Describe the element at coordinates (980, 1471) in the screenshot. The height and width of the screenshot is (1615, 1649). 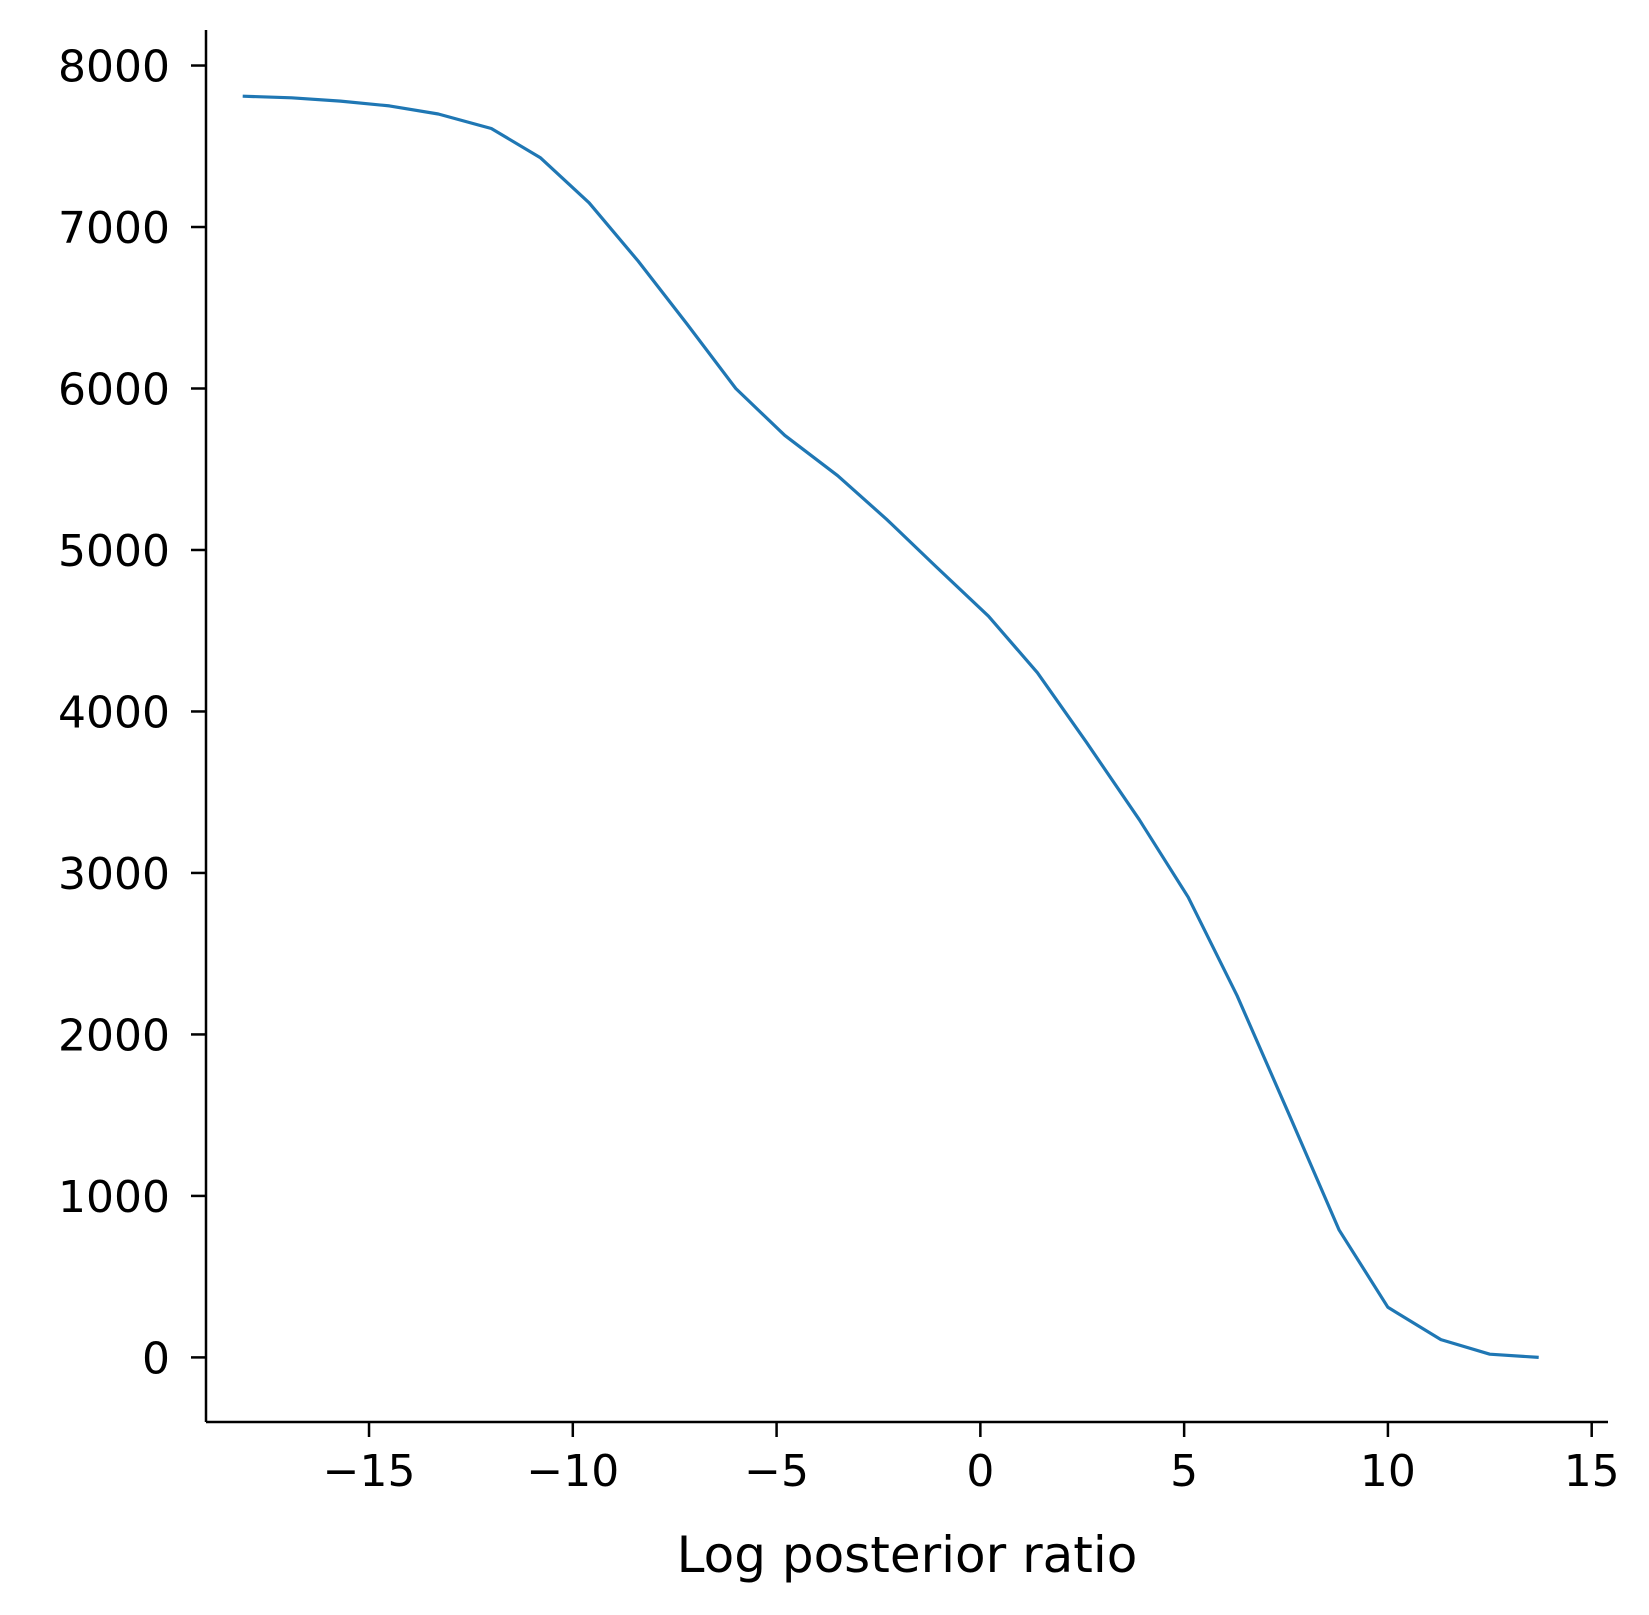
I see `x-tick-label: 0` at that location.